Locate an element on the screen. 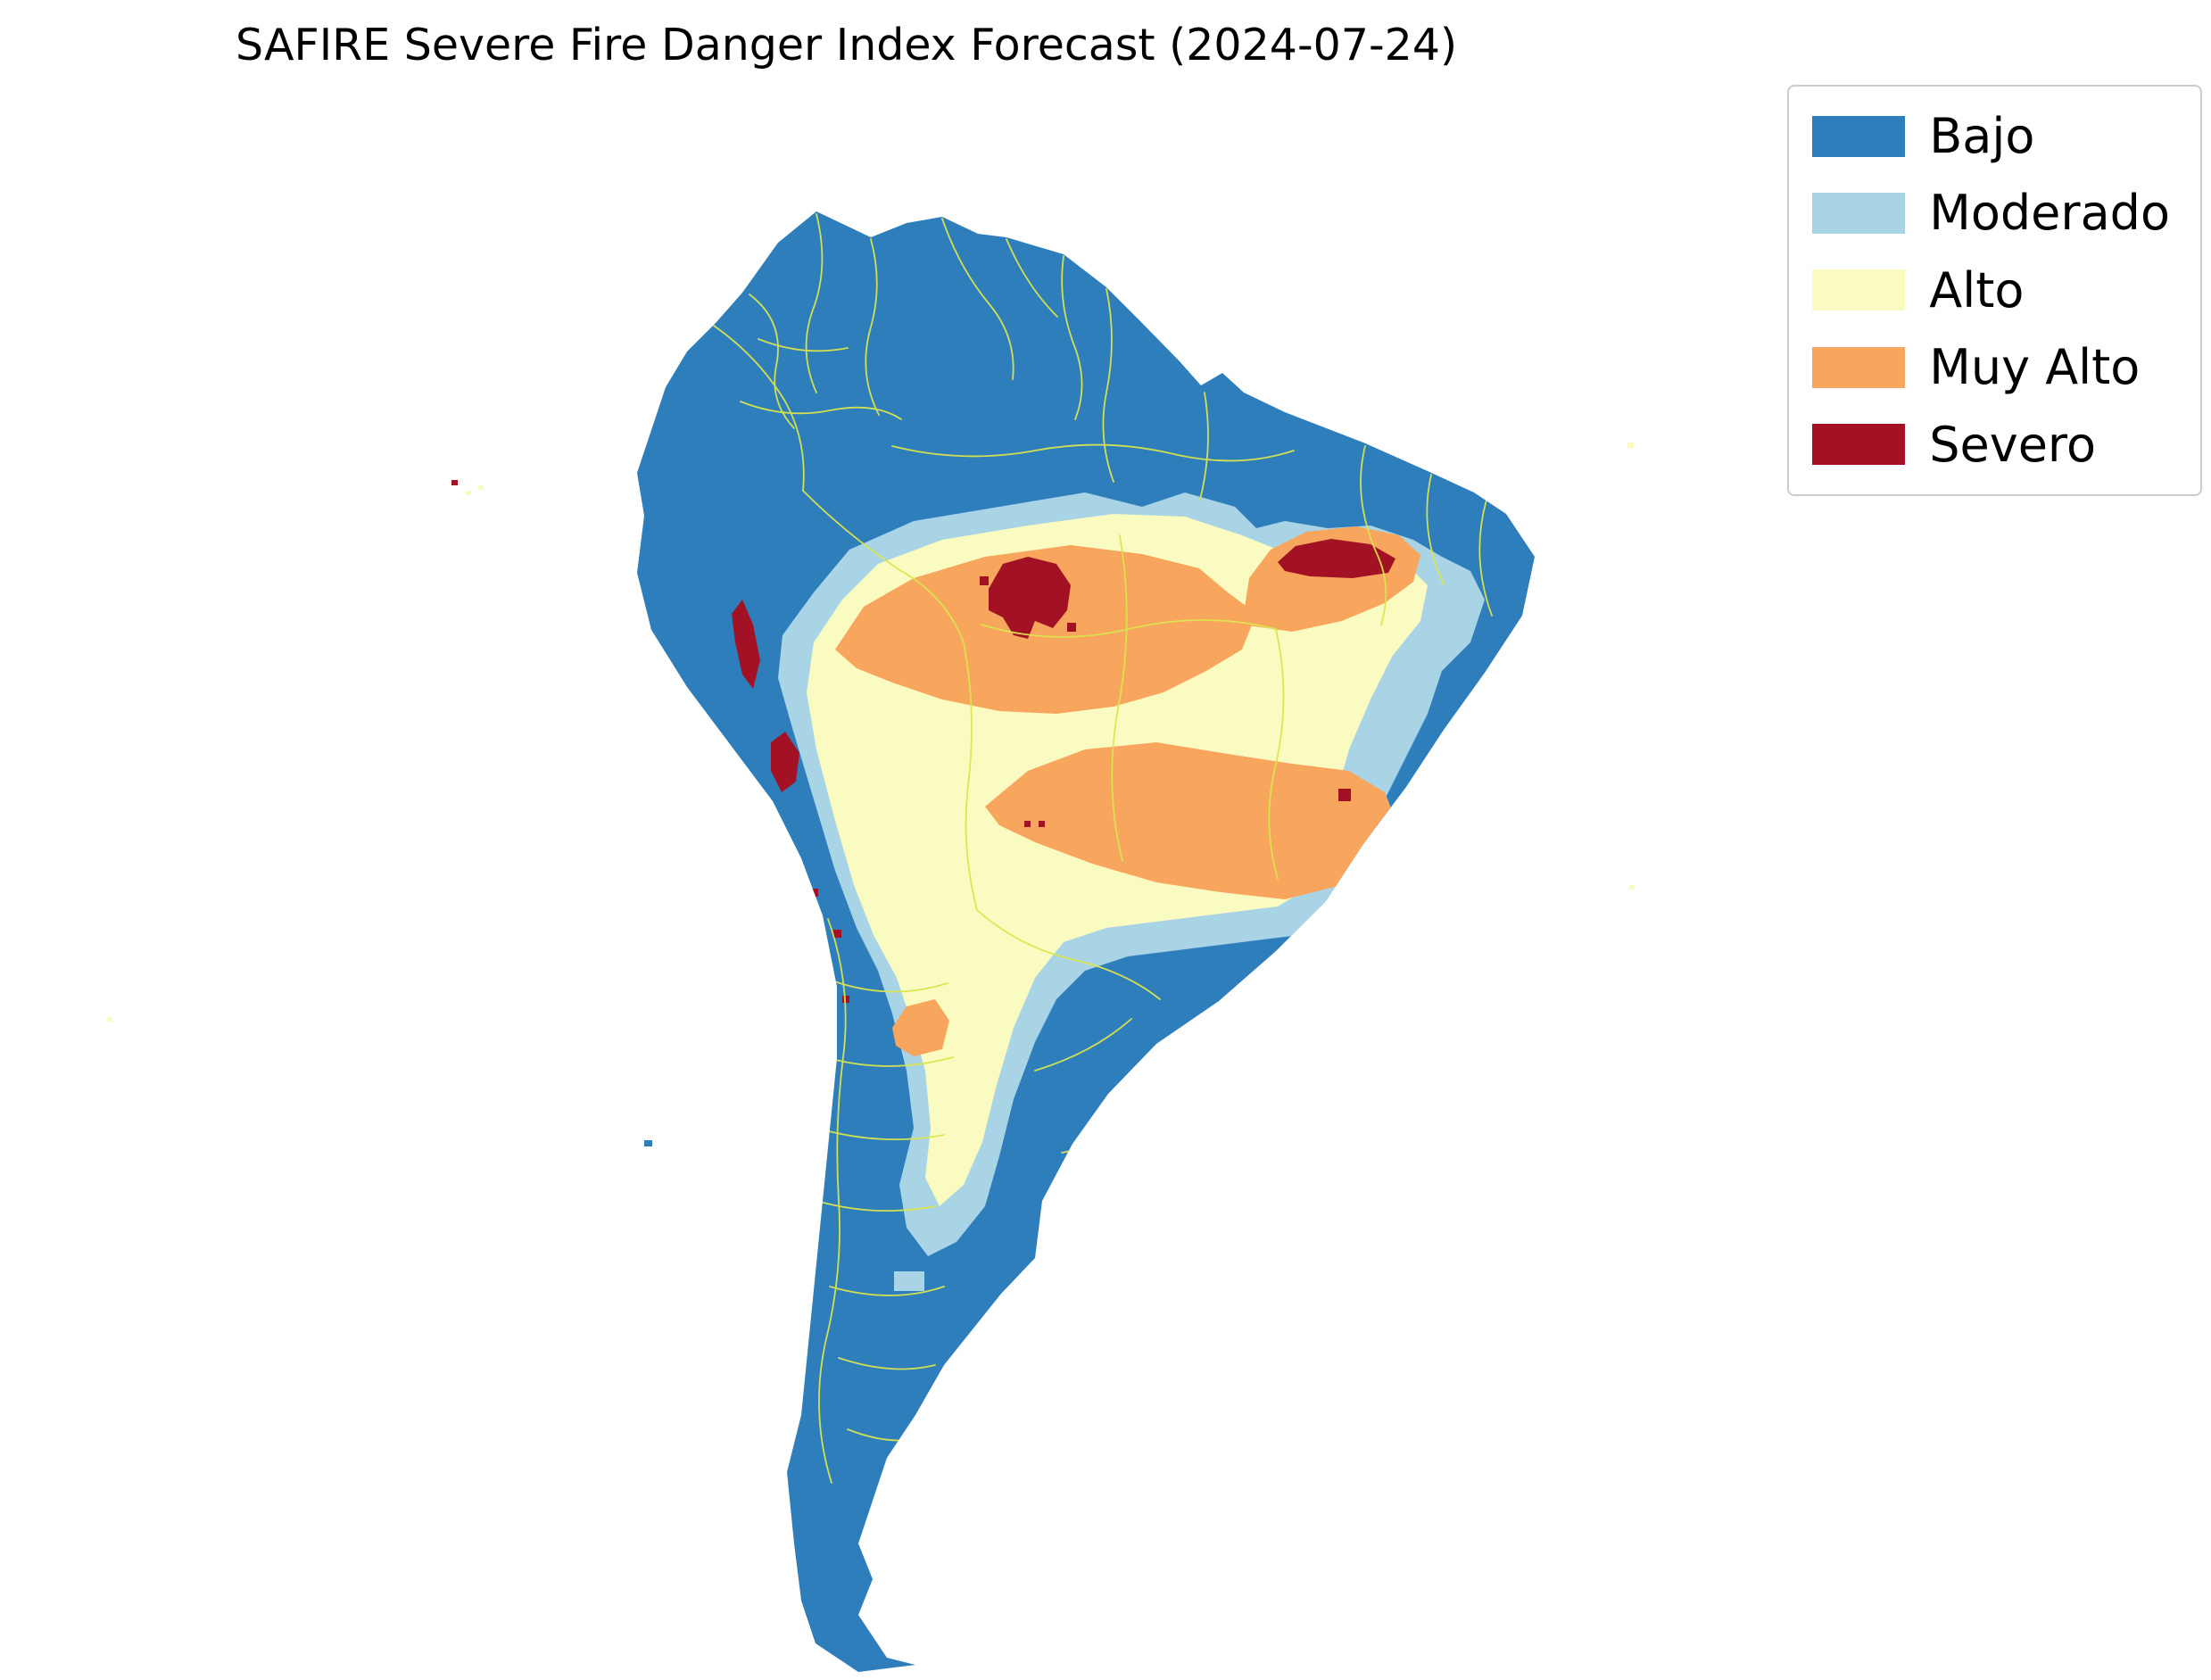 The width and height of the screenshot is (2211, 1680). legend-item-alto: Alto is located at coordinates (1991, 290).